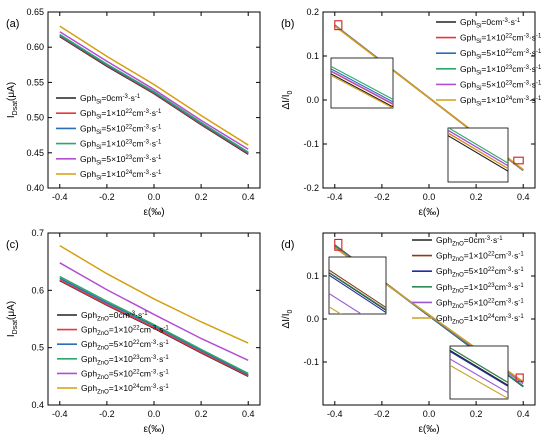  What do you see at coordinates (11, 91) in the screenshot?
I see `y-label-tail: (μA)` at bounding box center [11, 91].